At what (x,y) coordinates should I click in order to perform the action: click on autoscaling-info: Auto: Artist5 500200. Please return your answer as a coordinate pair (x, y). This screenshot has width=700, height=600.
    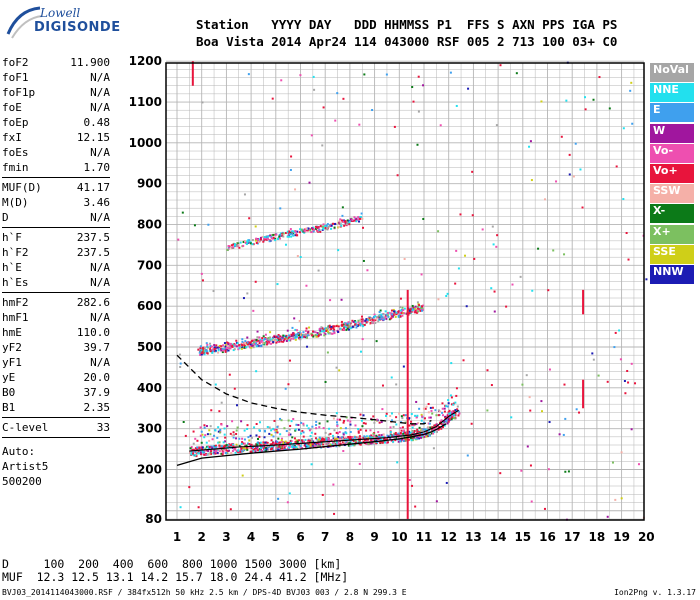
    Looking at the image, I should click on (56, 466).